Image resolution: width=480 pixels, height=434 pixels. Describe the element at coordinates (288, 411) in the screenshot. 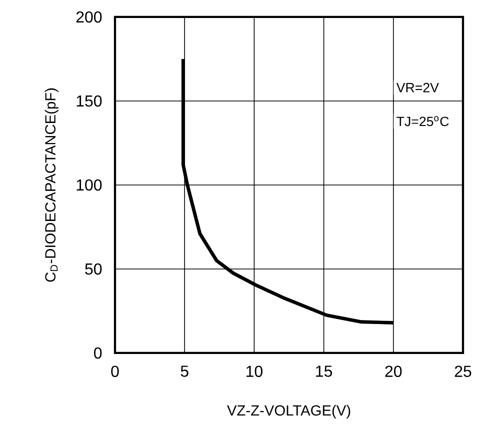

I see `x-axis-title: VZ-Z-VOLTAGE(V)` at that location.